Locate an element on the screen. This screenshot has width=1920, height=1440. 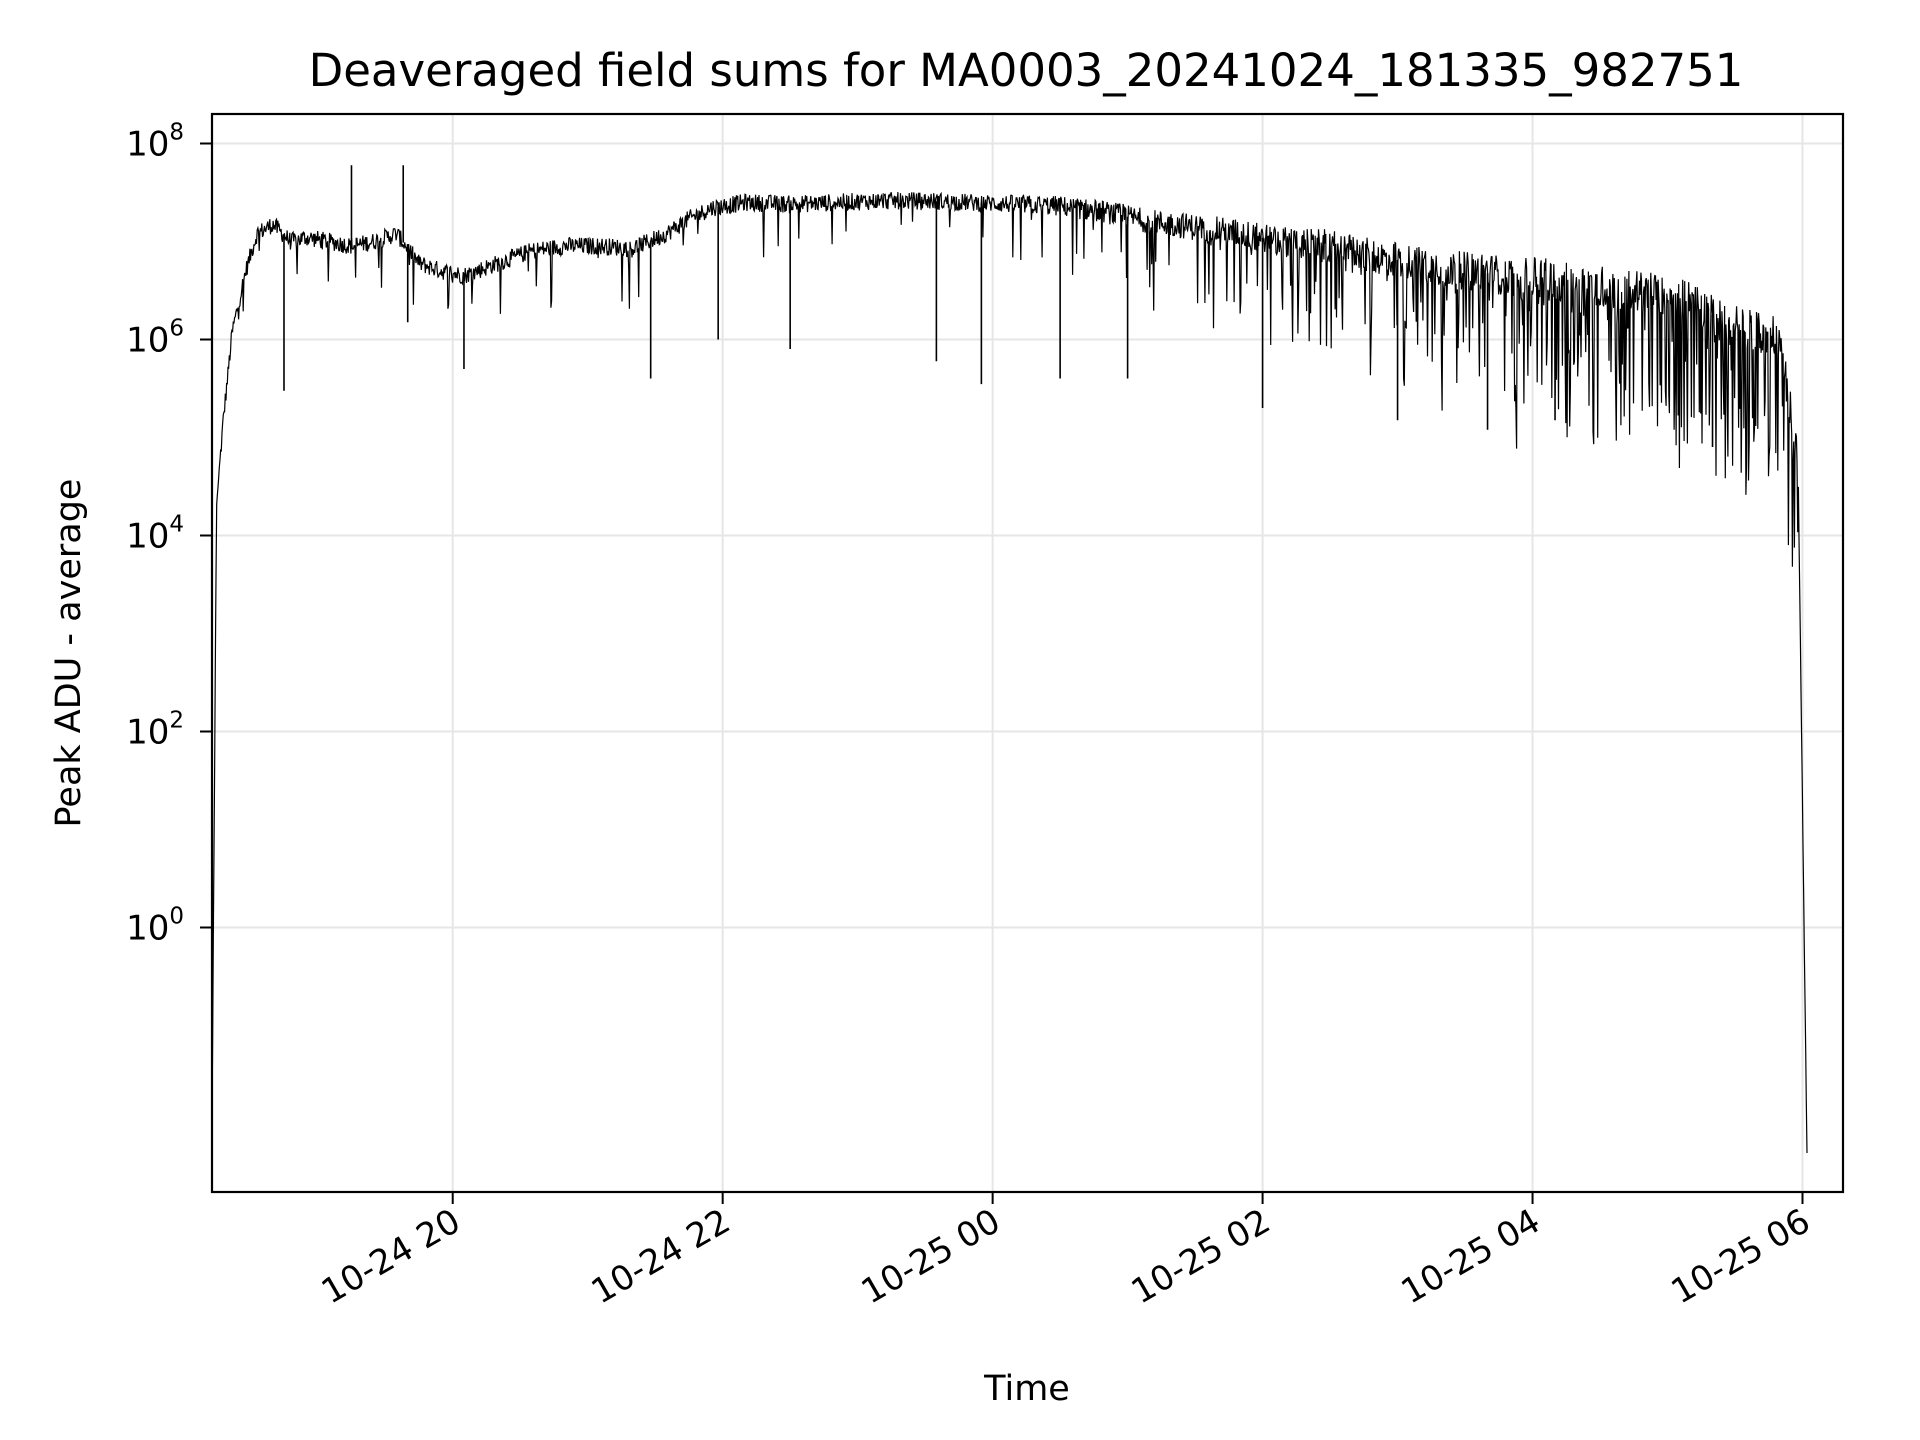
y-axis-label: Peak ADU - average is located at coordinates (69, 653).